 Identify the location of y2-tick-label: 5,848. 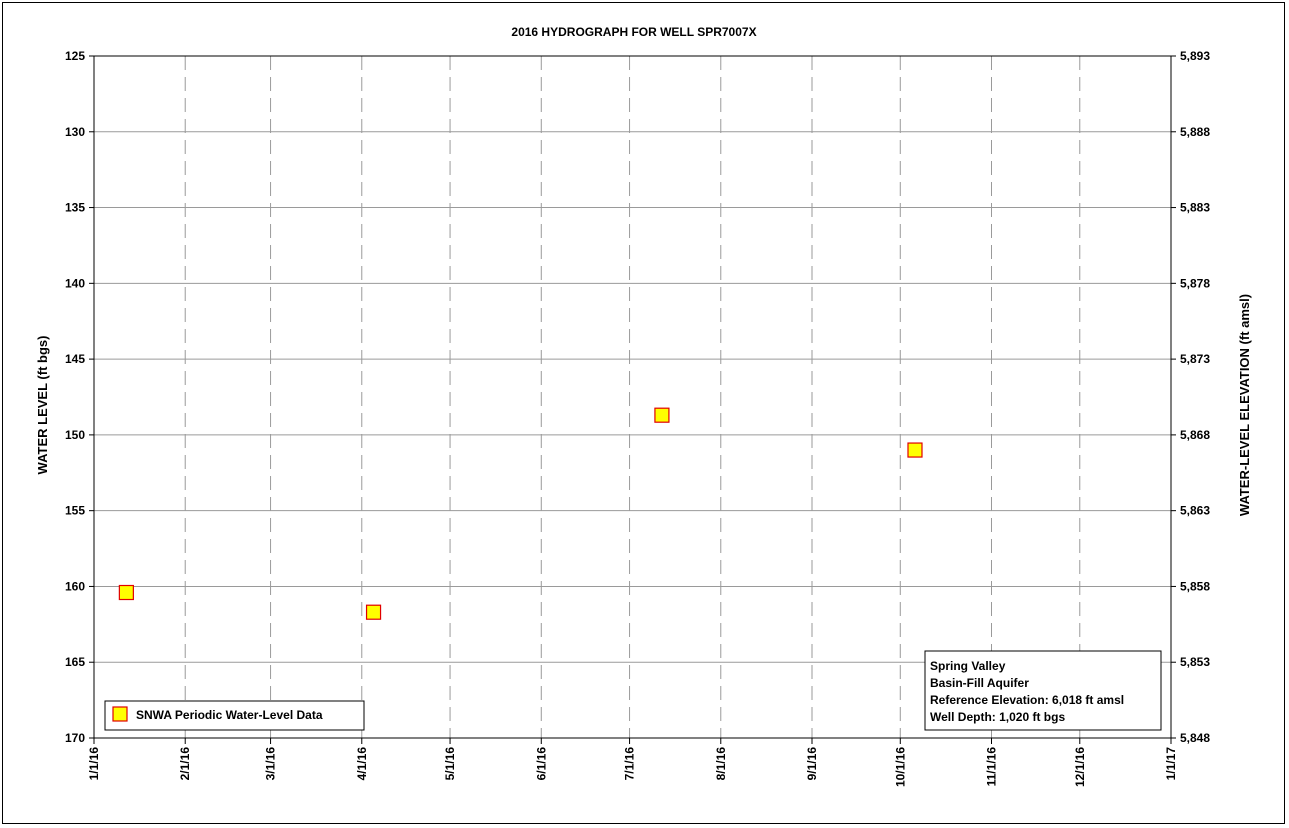
(1195, 738).